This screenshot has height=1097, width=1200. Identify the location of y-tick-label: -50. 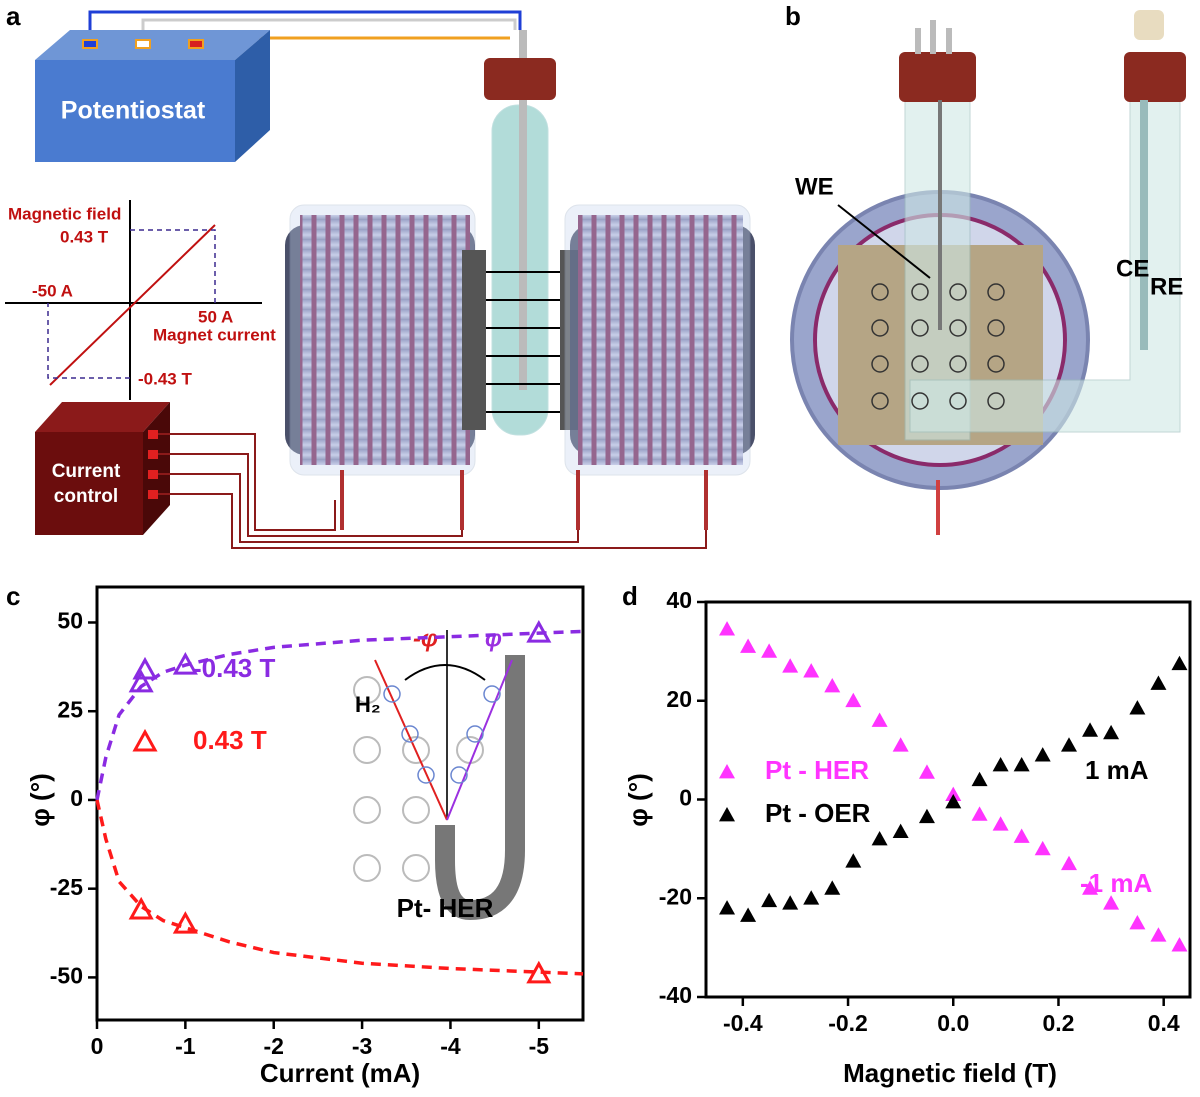
(66, 975).